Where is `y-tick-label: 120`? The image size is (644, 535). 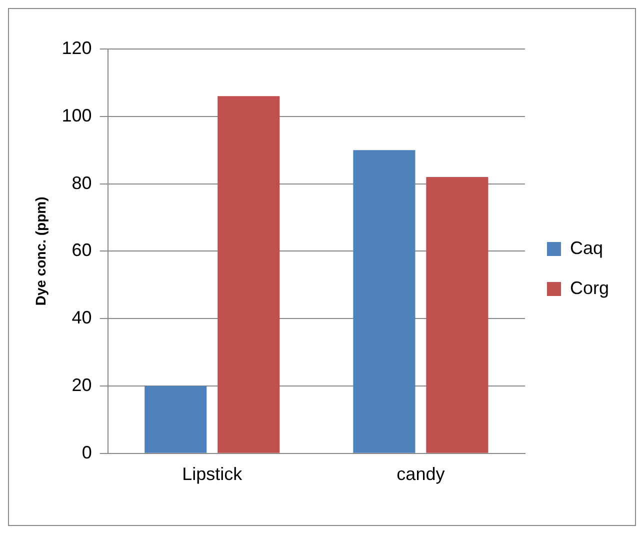
y-tick-label: 120 is located at coordinates (77, 48).